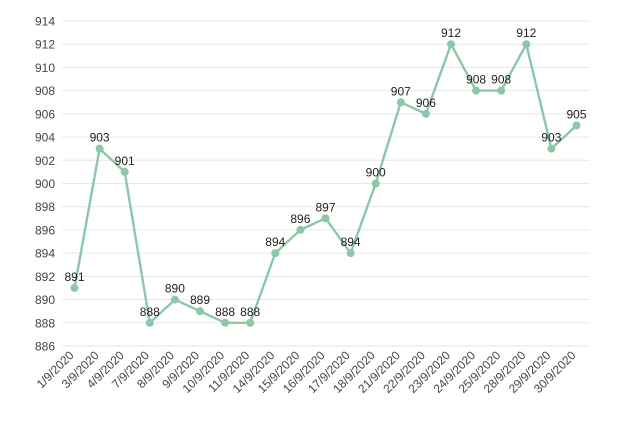 This screenshot has width=618, height=425. What do you see at coordinates (45, 254) in the screenshot?
I see `y-tick-label: 894` at bounding box center [45, 254].